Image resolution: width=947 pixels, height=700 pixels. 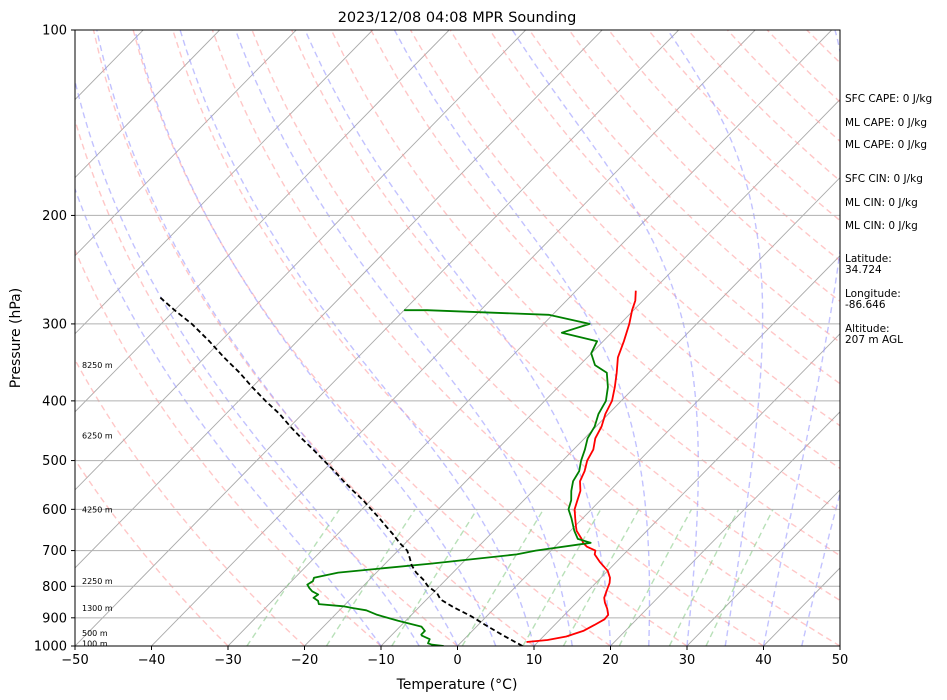 What do you see at coordinates (95, 643) in the screenshot?
I see `height-label: 100 m` at bounding box center [95, 643].